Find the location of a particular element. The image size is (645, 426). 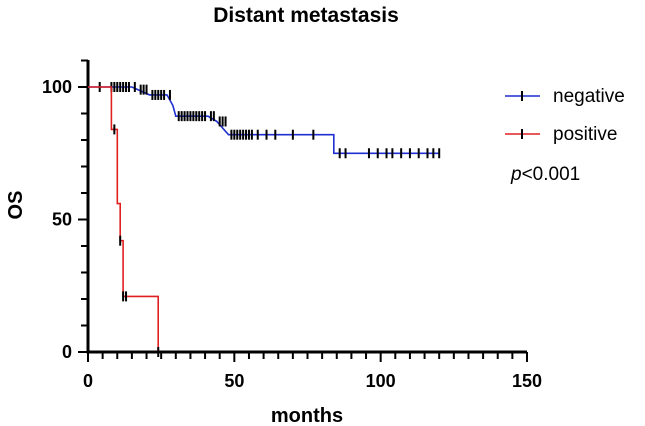

legend-item-positive: positive is located at coordinates (561, 134).